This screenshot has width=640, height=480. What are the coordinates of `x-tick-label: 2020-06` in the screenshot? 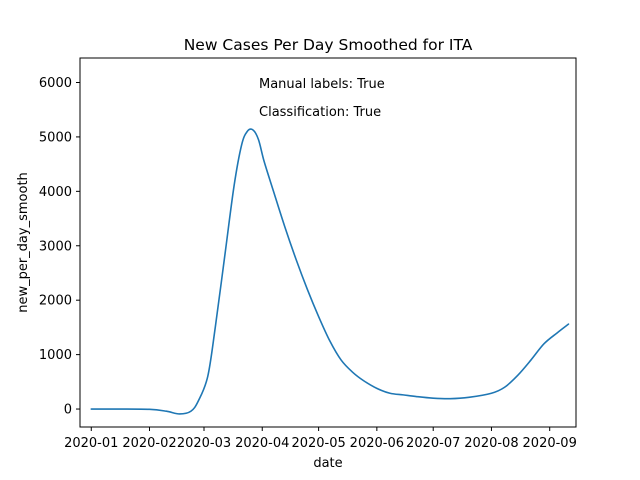 It's located at (377, 443).